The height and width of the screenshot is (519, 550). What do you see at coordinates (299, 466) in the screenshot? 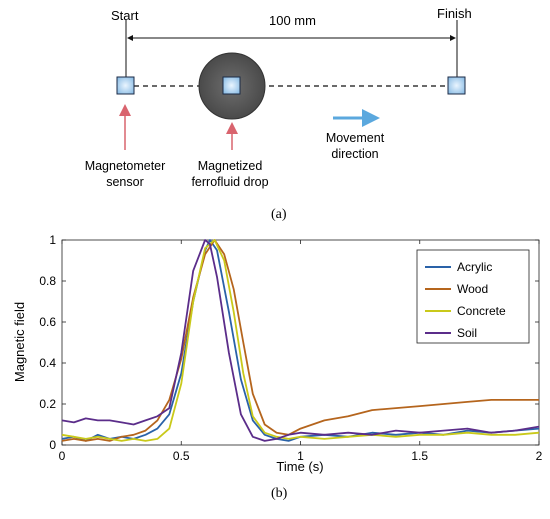
I see `x-axis-label: Time (s)` at bounding box center [299, 466].